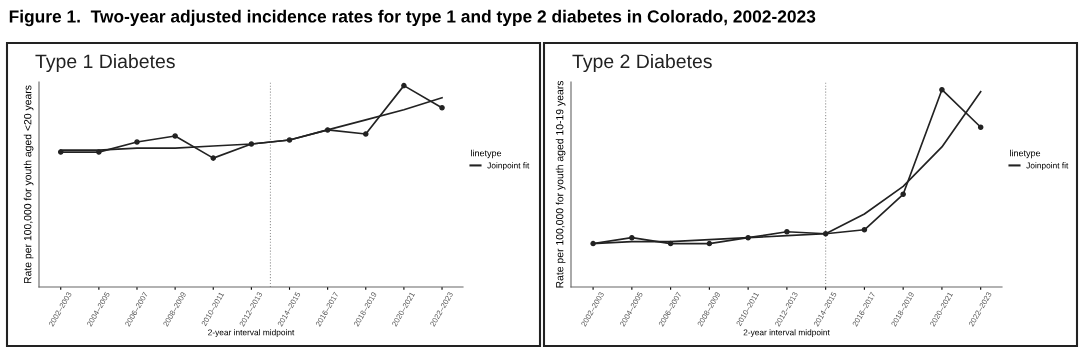 Image resolution: width=1080 pixels, height=359 pixels. I want to click on caption: Figure 1. Two-year adjusted incidence rates for type 1 and type 2 diabetes in Colorado, 2002-2023, so click(412, 18).